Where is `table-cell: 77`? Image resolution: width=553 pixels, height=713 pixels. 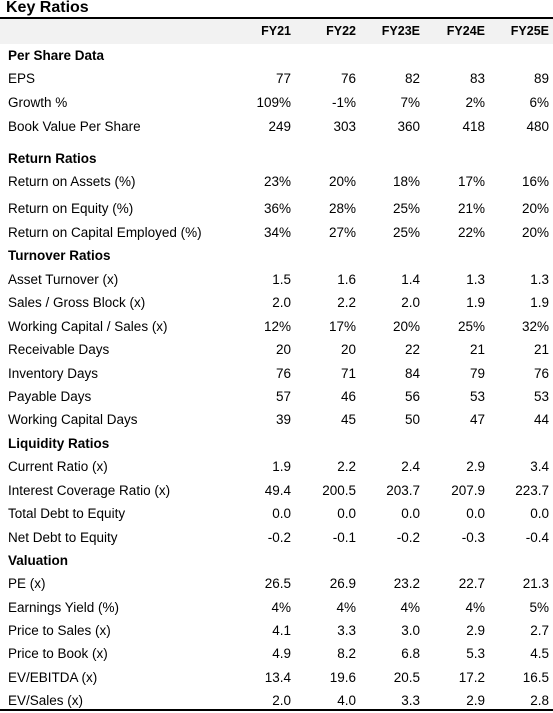
table-cell: 77 is located at coordinates (283, 78).